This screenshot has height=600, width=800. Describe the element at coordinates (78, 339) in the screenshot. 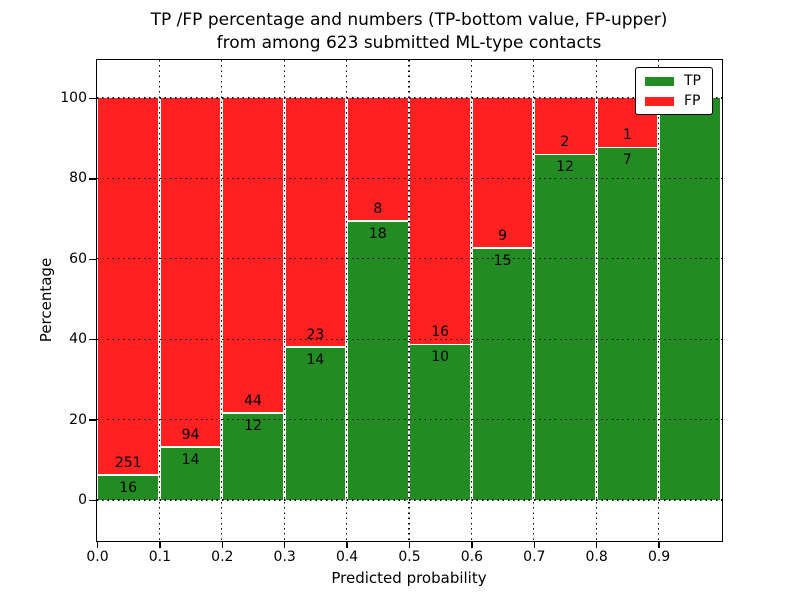

I see `y-tick-label: 40` at that location.